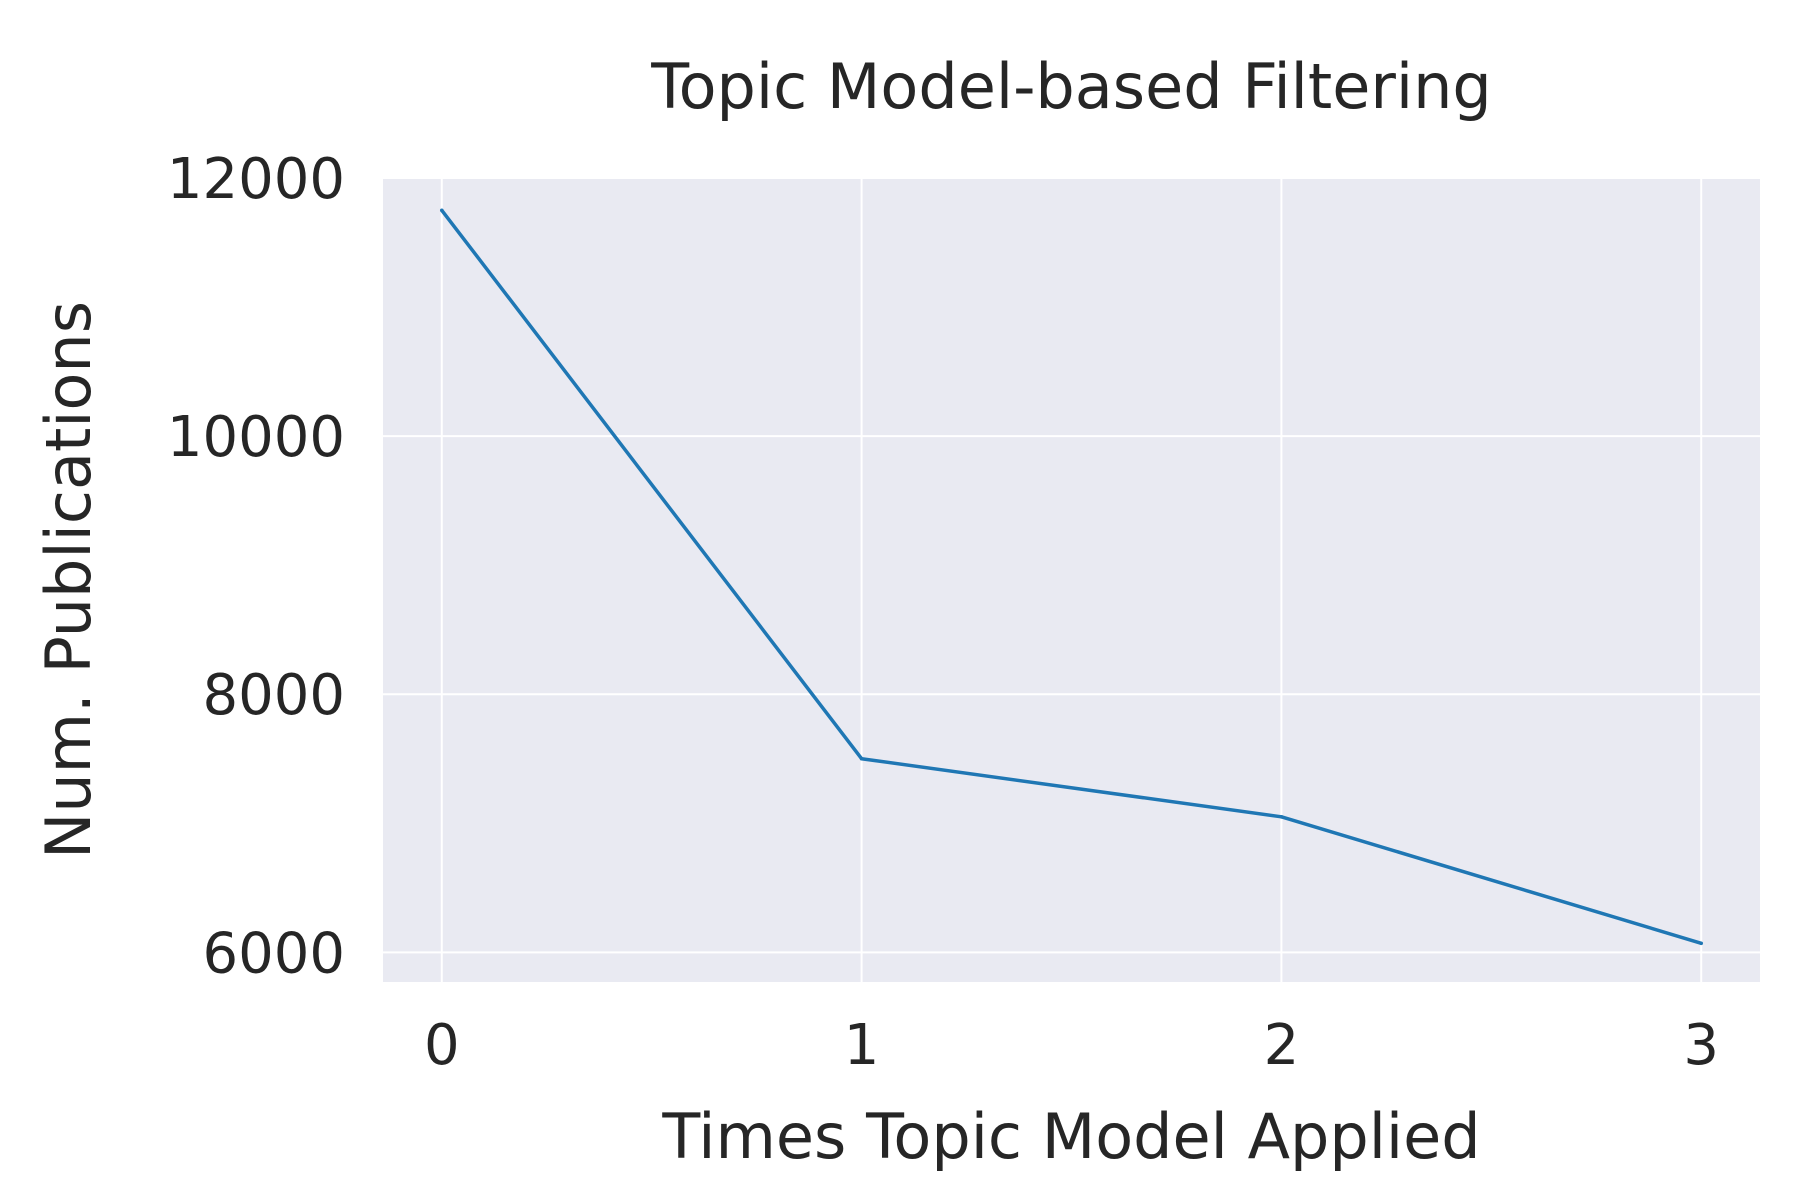  What do you see at coordinates (256, 566) in the screenshot?
I see `y-tick-labels: 6000 8000 10000 12000` at bounding box center [256, 566].